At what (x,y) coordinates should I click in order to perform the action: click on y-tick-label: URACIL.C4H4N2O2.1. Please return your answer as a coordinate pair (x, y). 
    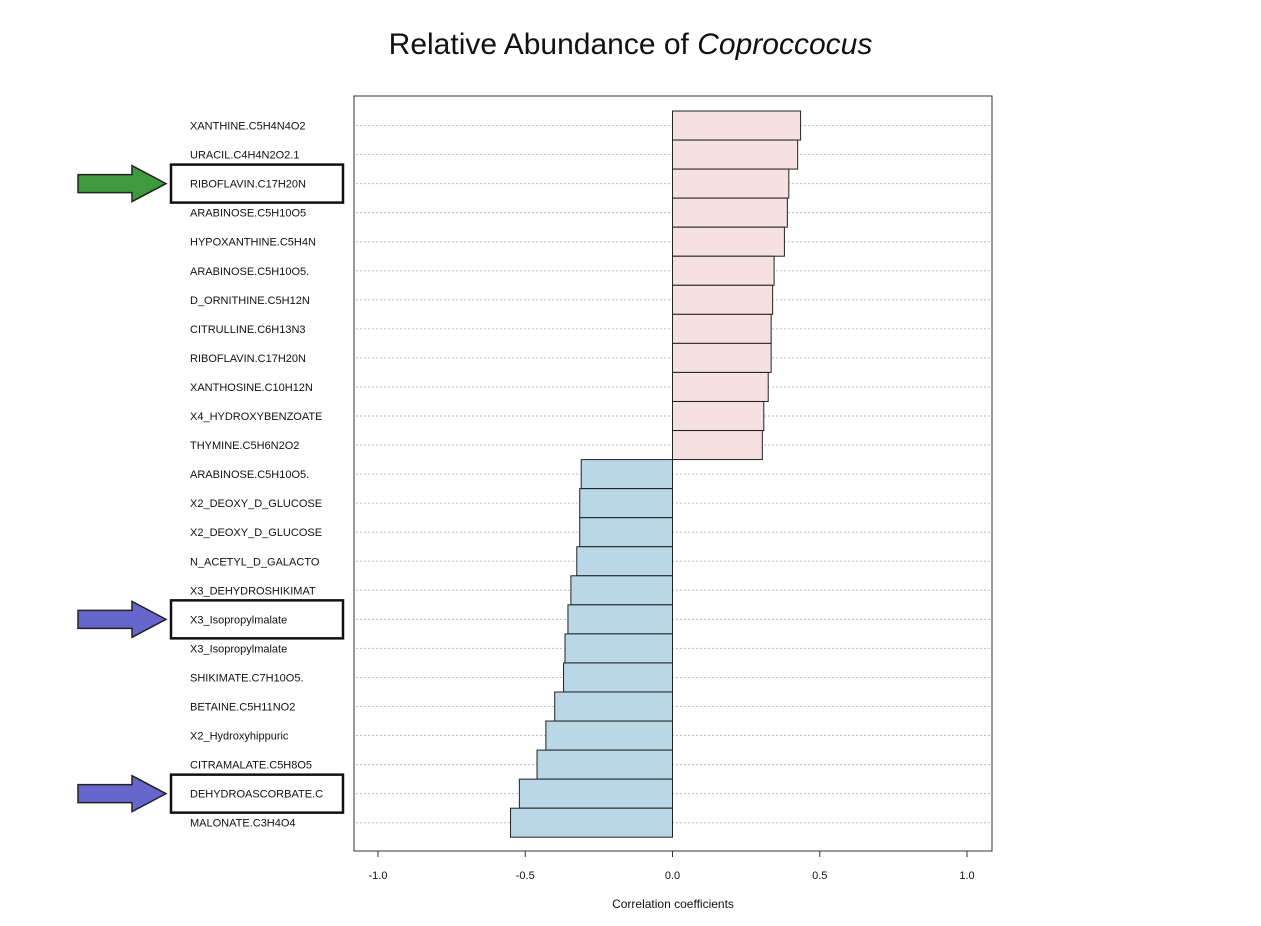
    Looking at the image, I should click on (244, 156).